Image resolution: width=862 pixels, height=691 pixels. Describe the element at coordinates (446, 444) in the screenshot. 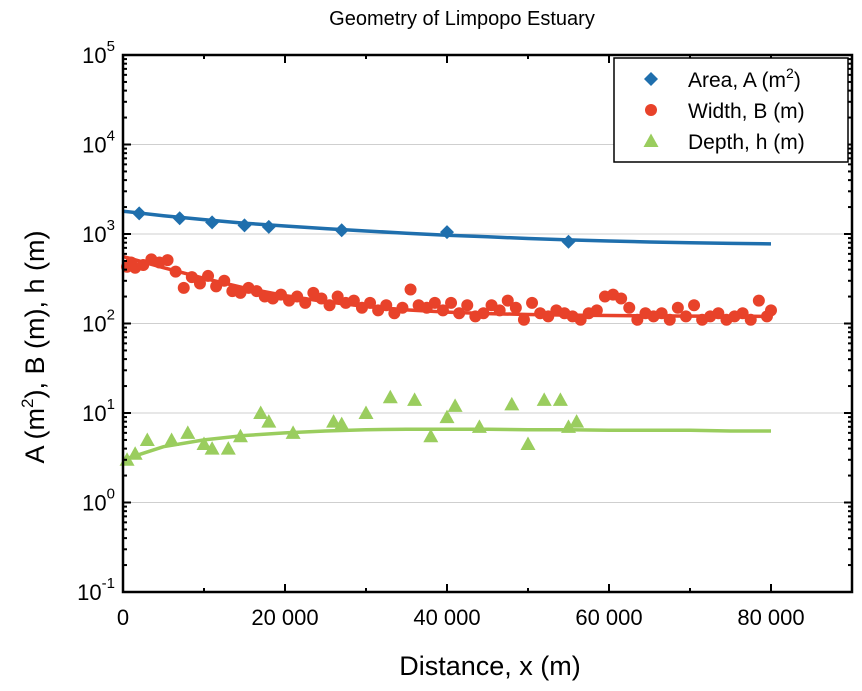

I see `fit-line-triangle` at that location.